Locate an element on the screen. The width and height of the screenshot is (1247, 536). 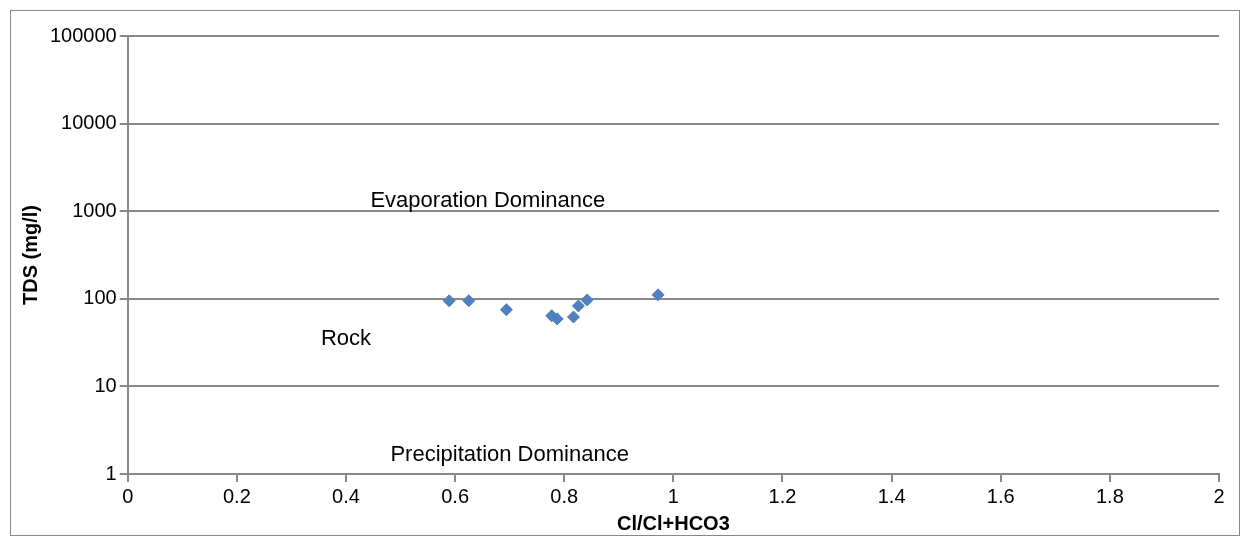
x-tick-label: 1 is located at coordinates (673, 495).